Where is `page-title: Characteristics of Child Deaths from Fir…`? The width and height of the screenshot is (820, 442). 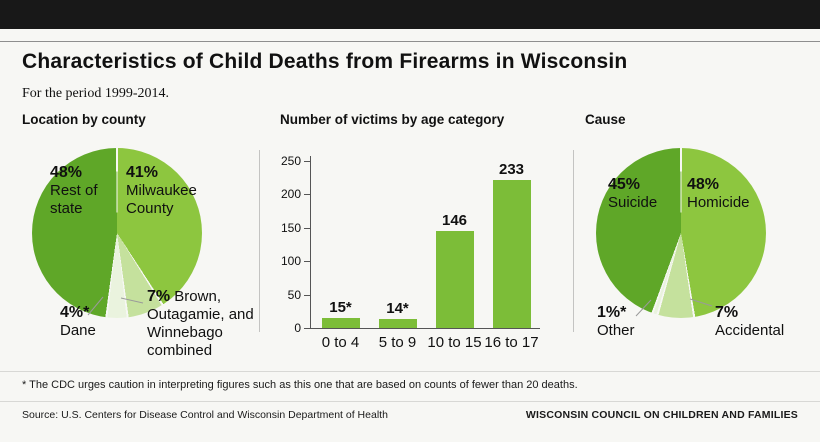 page-title: Characteristics of Child Deaths from Fir… is located at coordinates (325, 61).